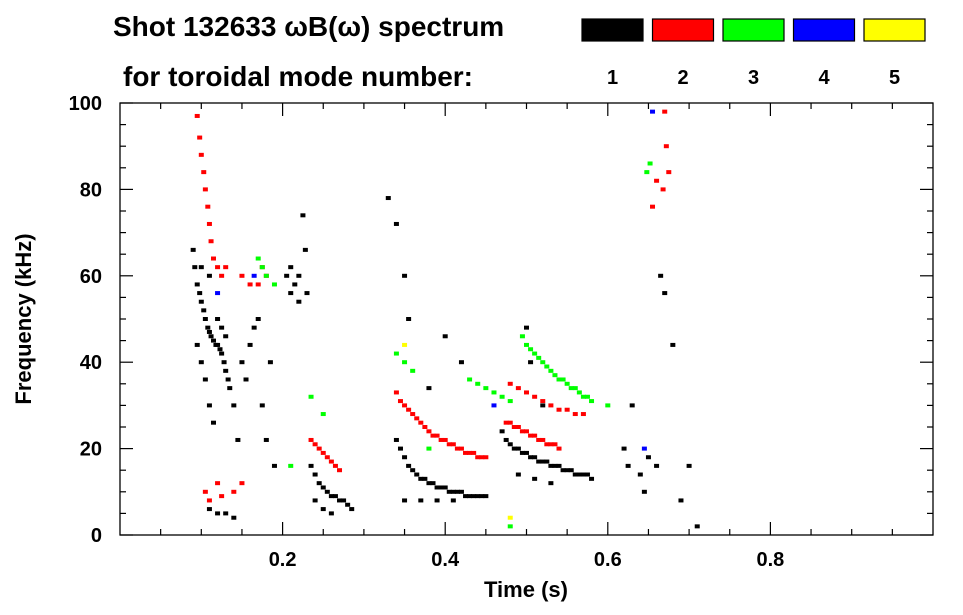  I want to click on y-tick-label: 20, so click(91, 450).